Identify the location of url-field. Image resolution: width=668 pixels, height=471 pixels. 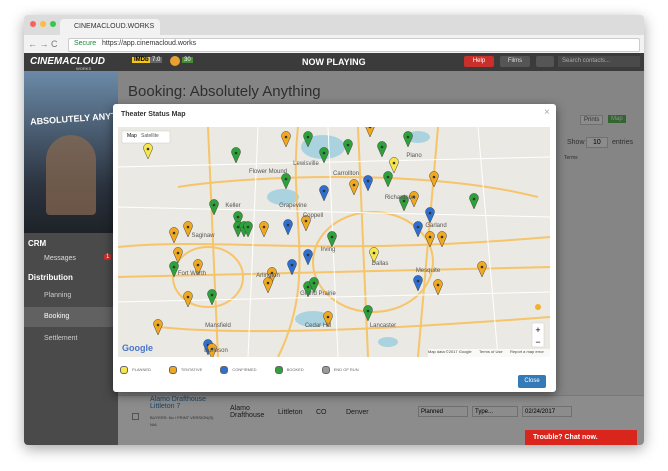
(354, 45).